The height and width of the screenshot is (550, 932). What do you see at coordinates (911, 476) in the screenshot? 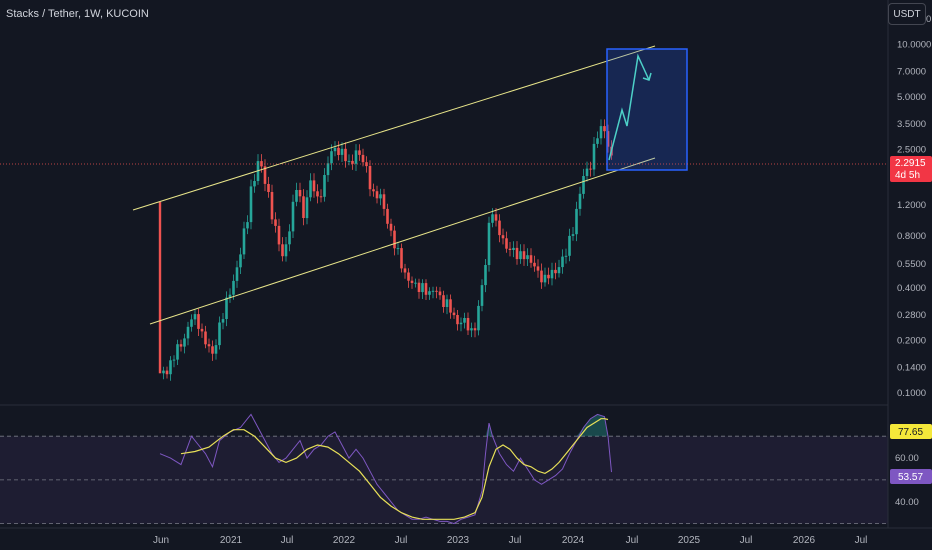
I see `rsi-value-badge: 53.57` at bounding box center [911, 476].